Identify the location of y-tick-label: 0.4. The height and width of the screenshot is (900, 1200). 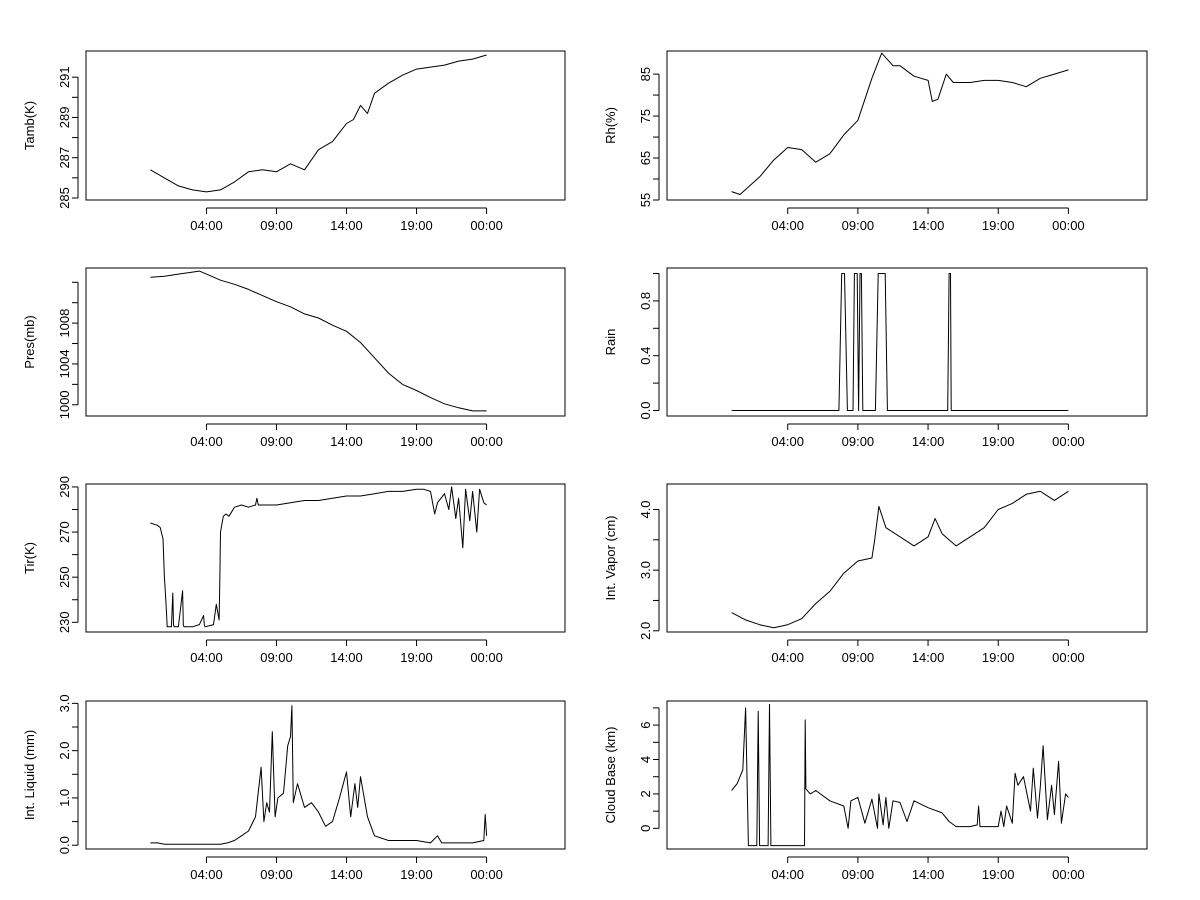
(645, 356).